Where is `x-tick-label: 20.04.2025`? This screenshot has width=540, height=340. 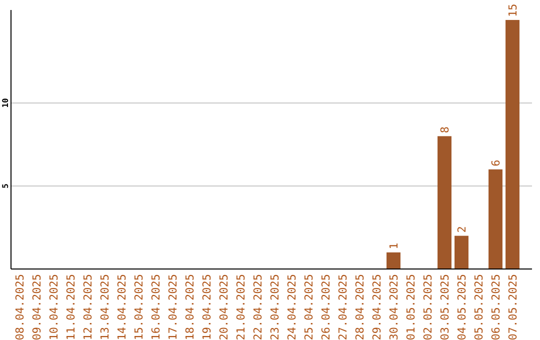
x-tick-label: 20.04.2025 is located at coordinates (224, 307).